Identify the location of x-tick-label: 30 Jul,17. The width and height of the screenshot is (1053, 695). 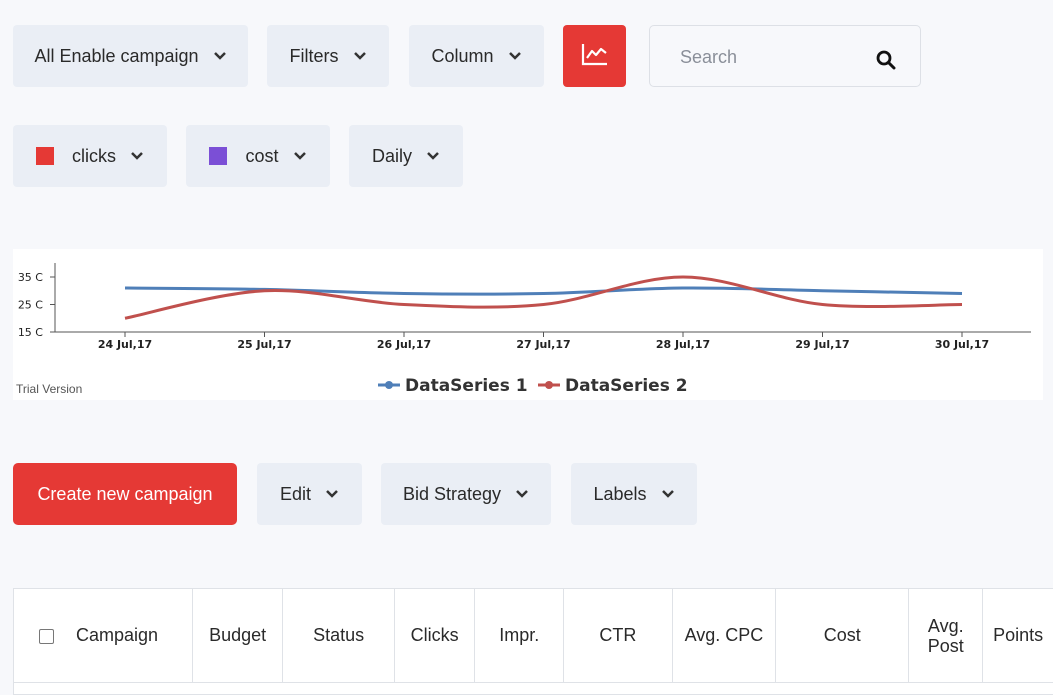
(962, 344).